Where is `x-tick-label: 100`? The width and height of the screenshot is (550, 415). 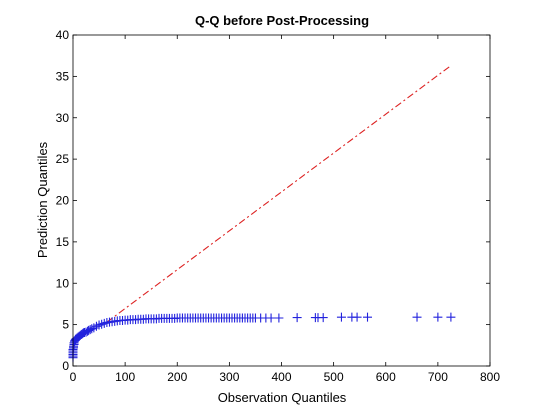 x-tick-label: 100 is located at coordinates (125, 377).